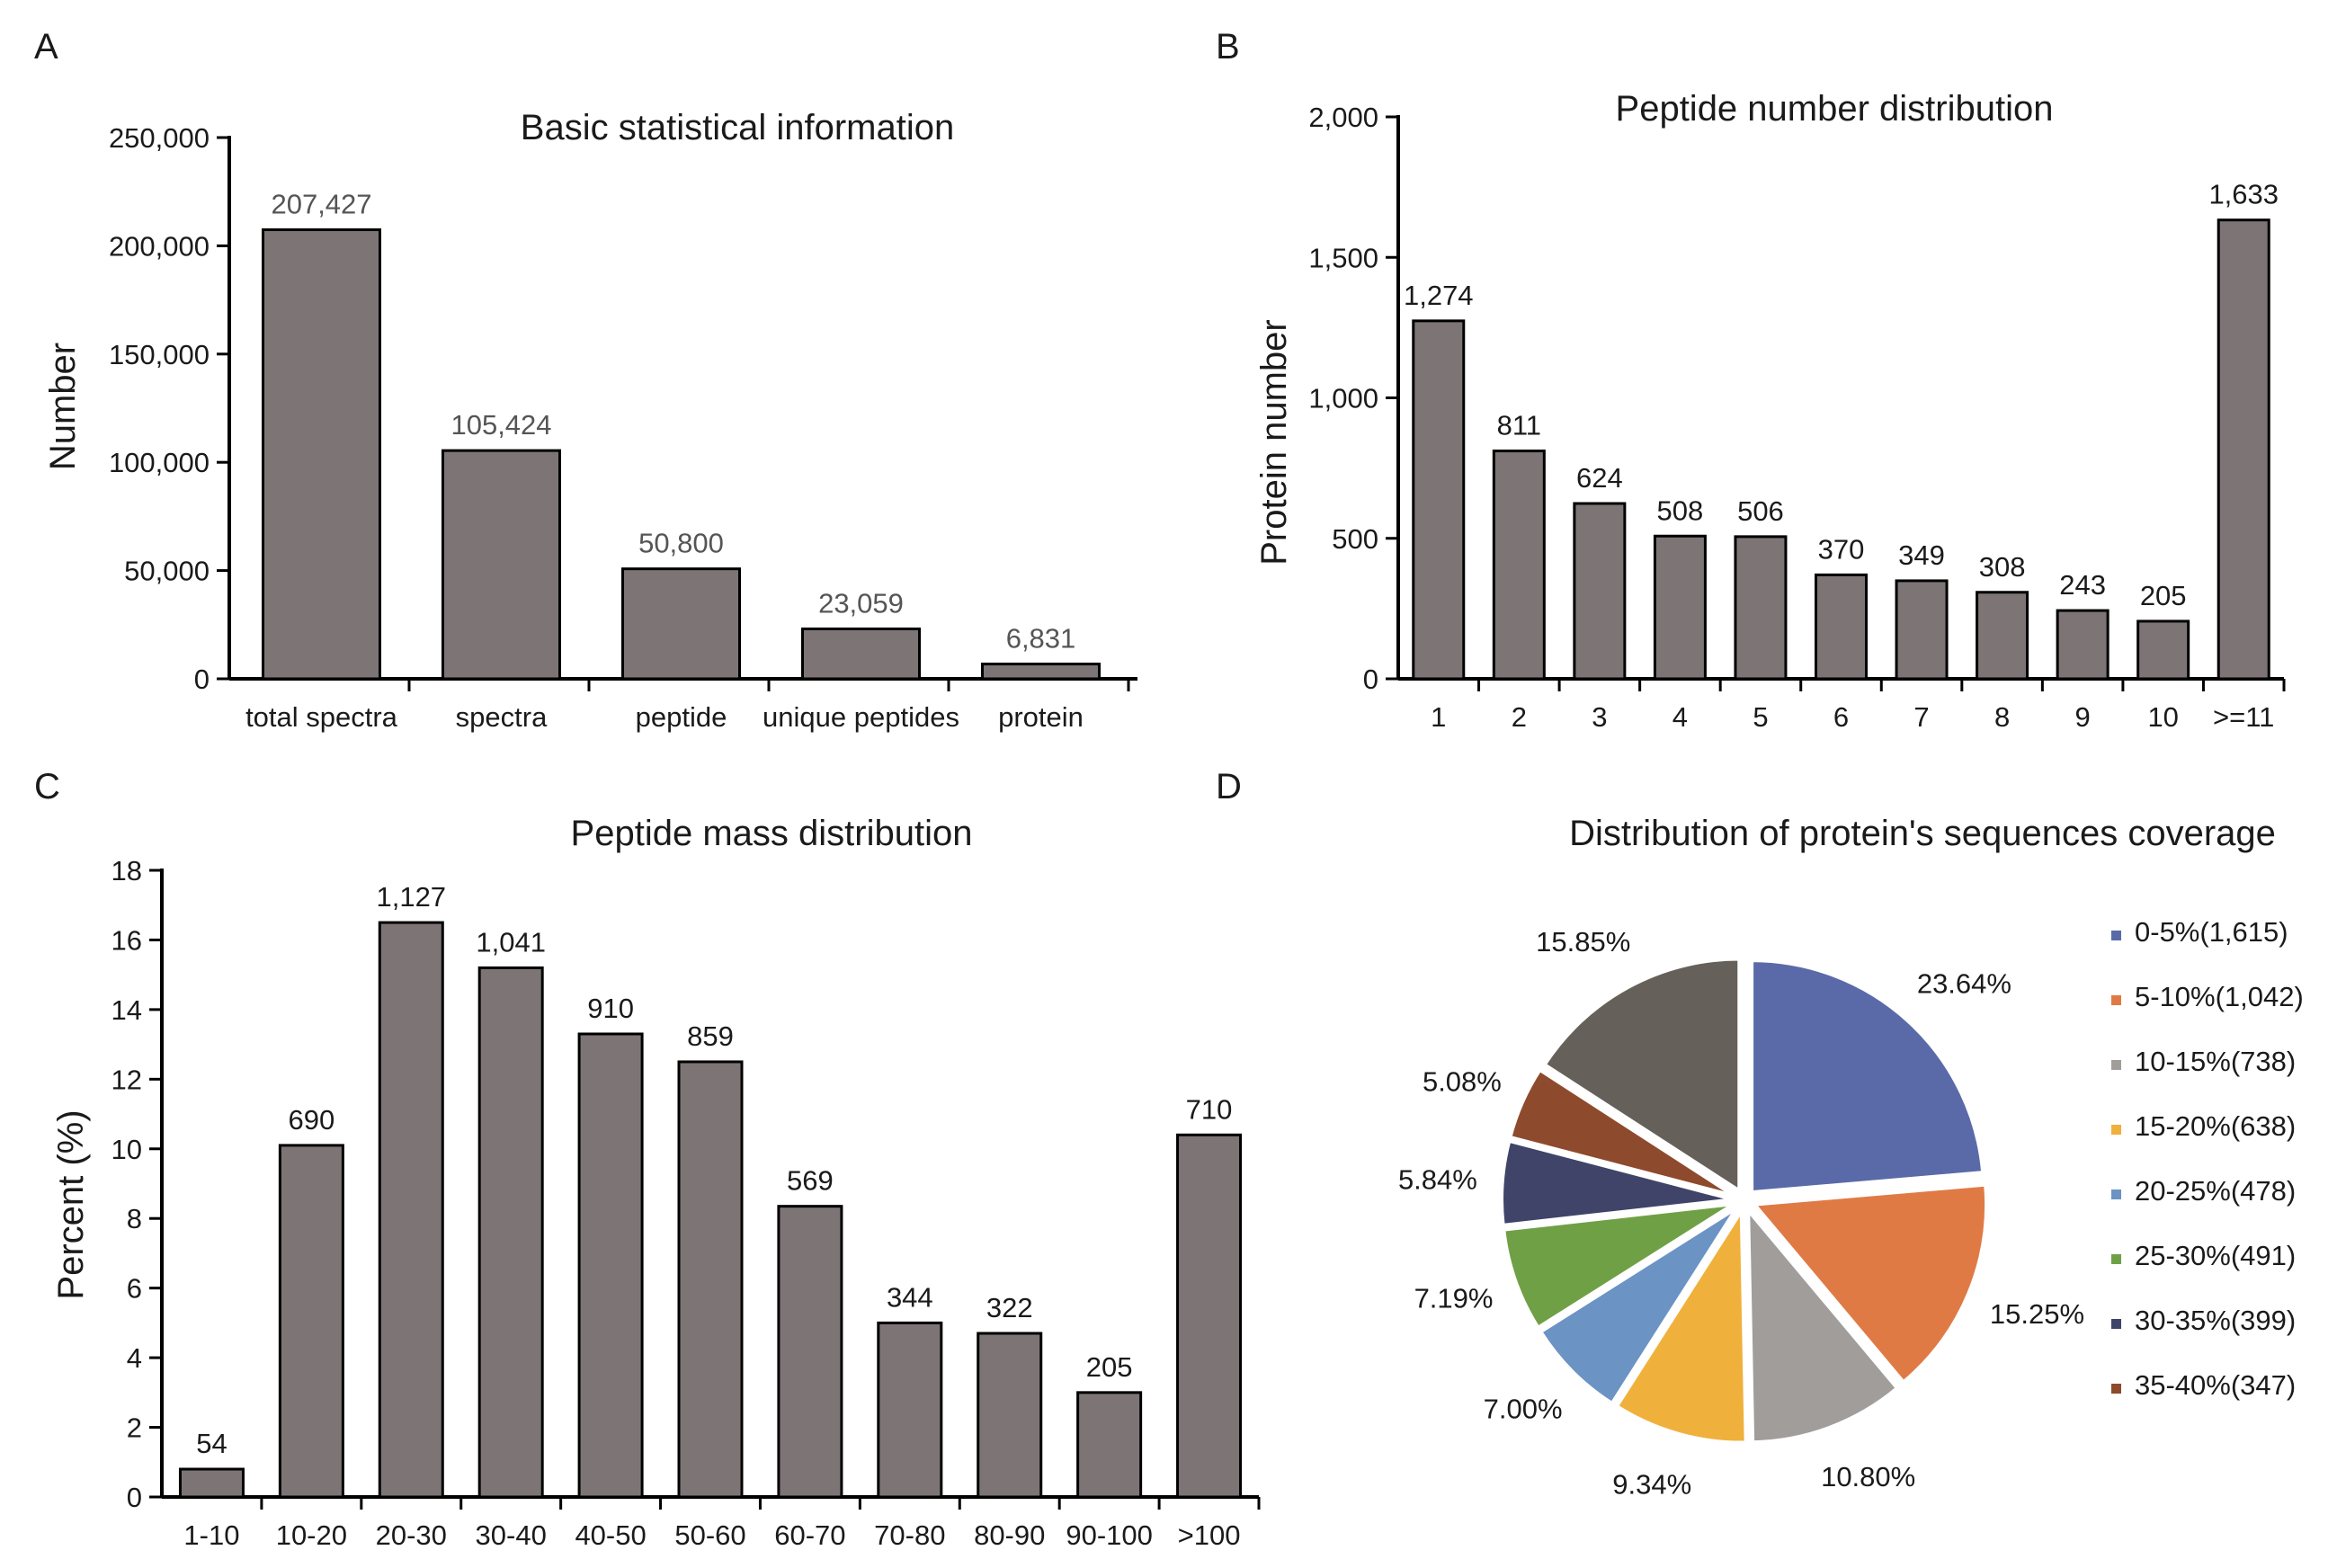 This screenshot has width=2337, height=1568. What do you see at coordinates (47, 786) in the screenshot?
I see `panel-label: C` at bounding box center [47, 786].